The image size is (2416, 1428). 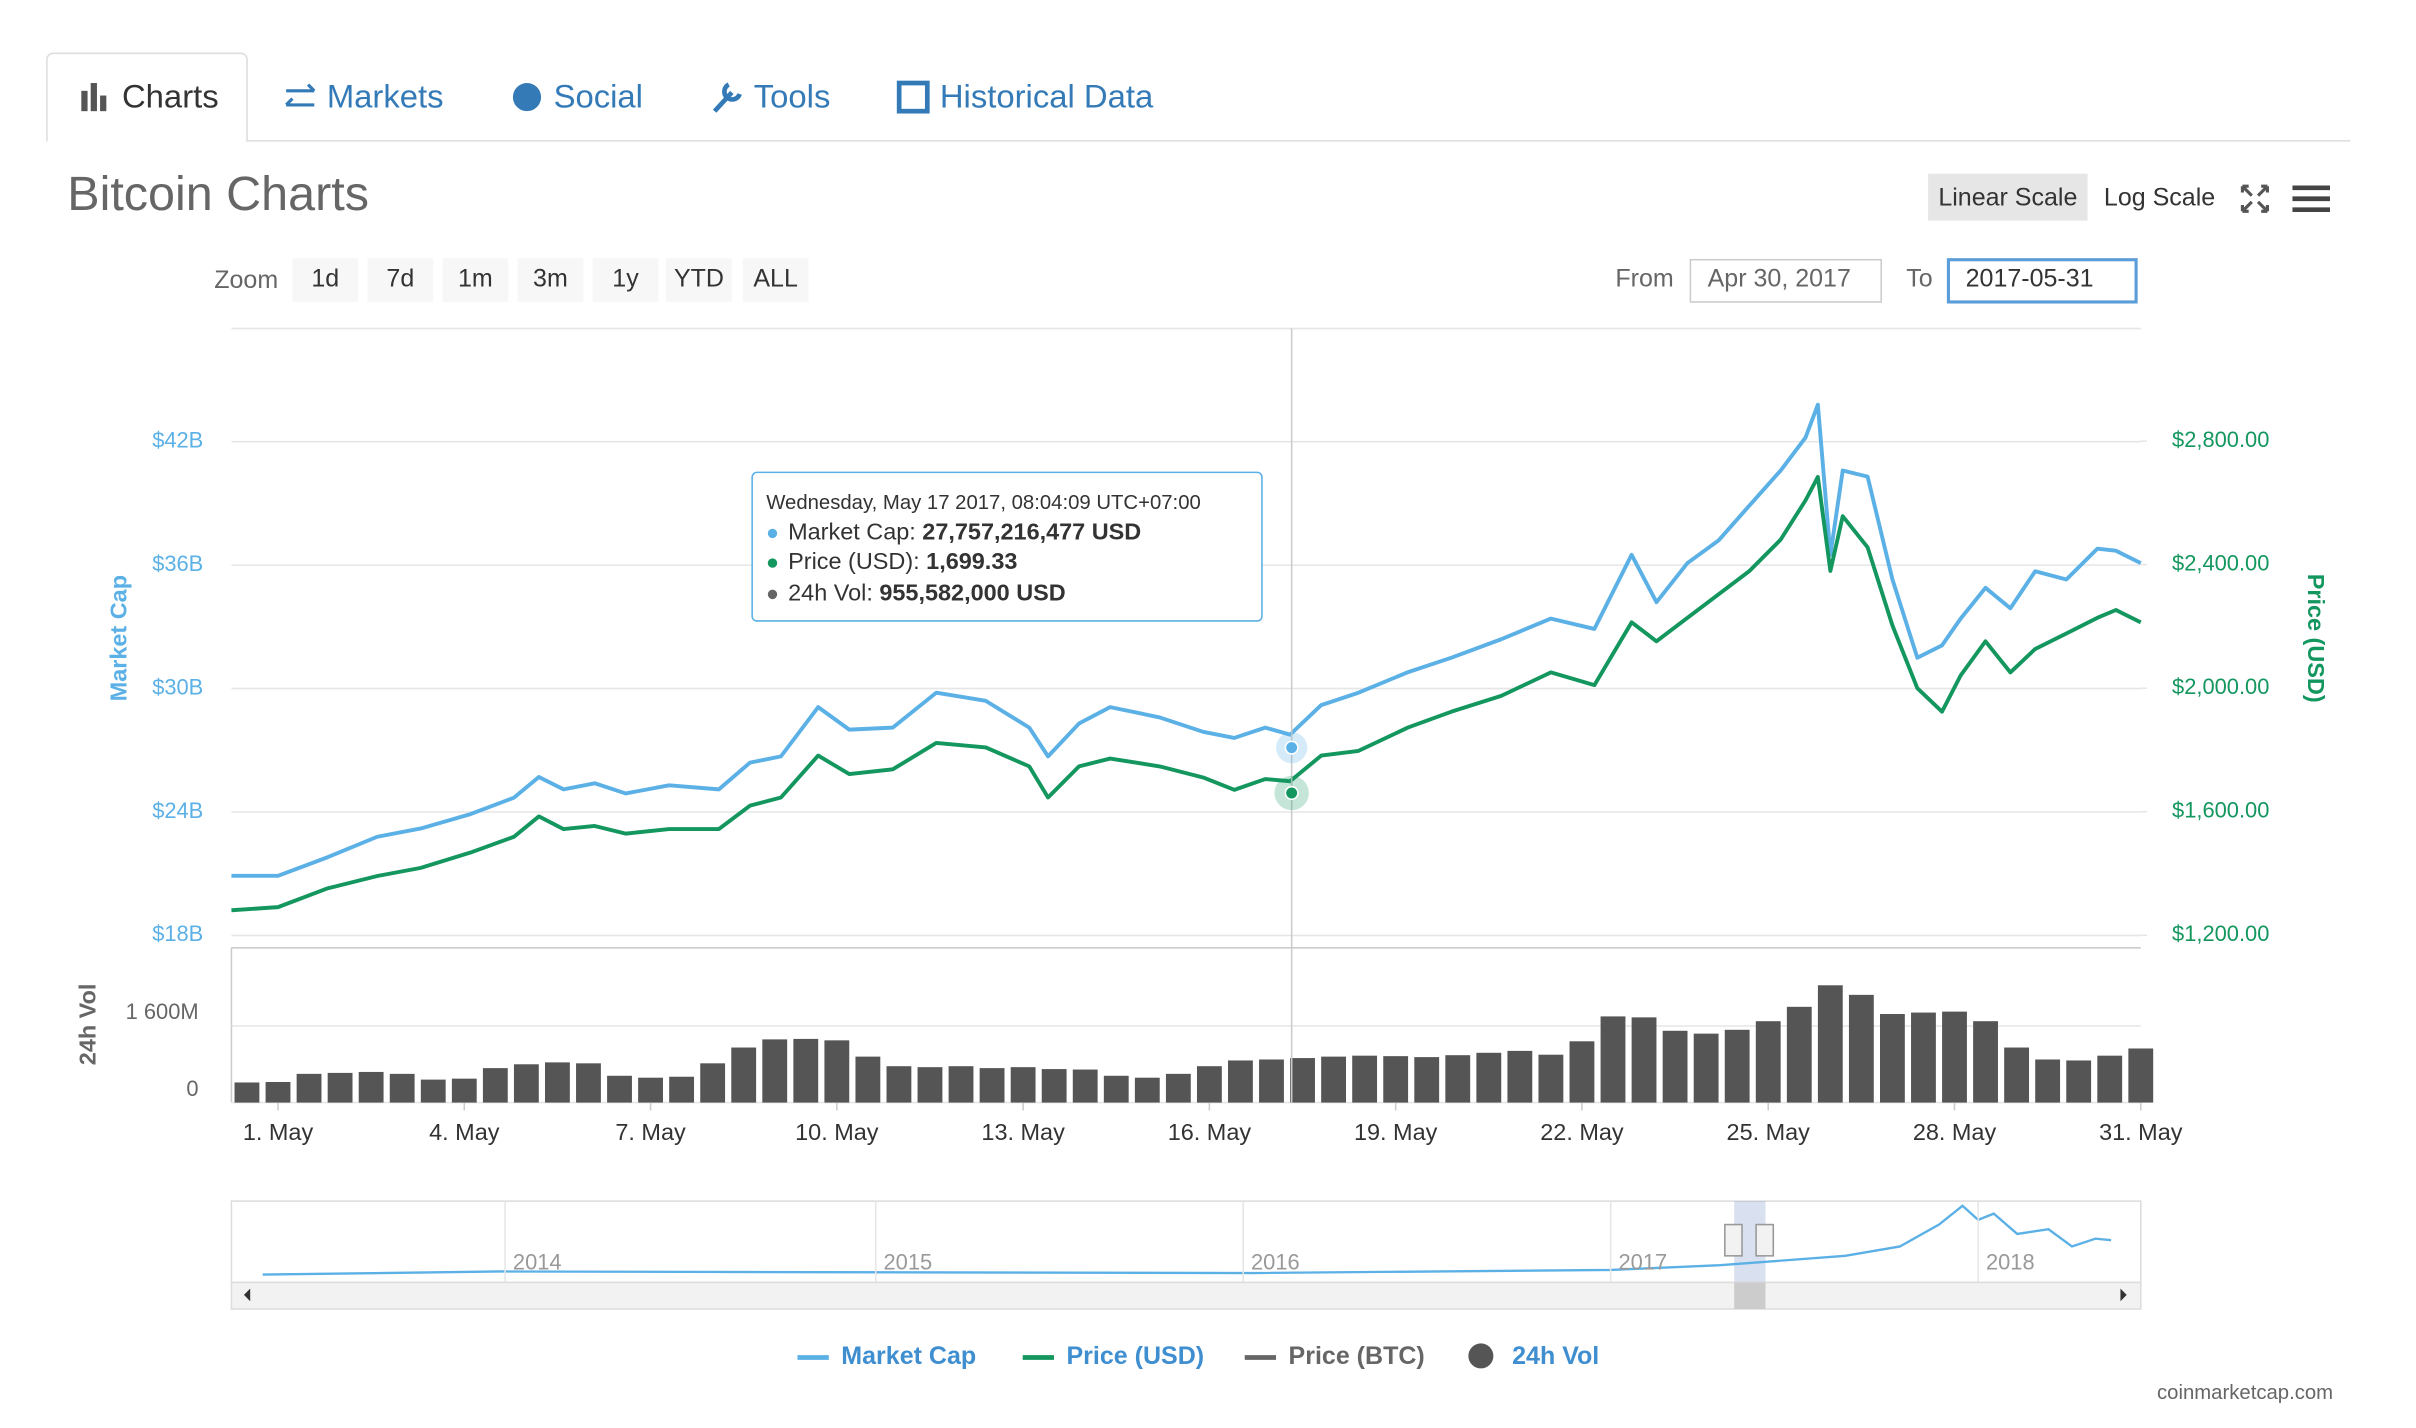 What do you see at coordinates (1396, 1132) in the screenshot?
I see `x-tick-label: 19. May` at bounding box center [1396, 1132].